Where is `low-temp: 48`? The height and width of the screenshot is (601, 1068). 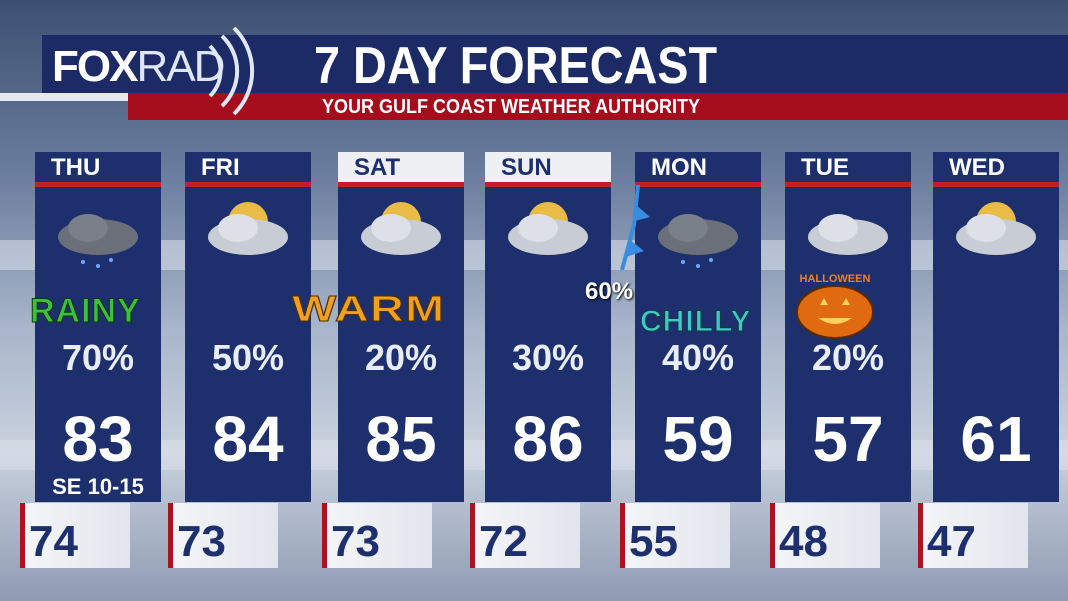 low-temp: 48 is located at coordinates (825, 535).